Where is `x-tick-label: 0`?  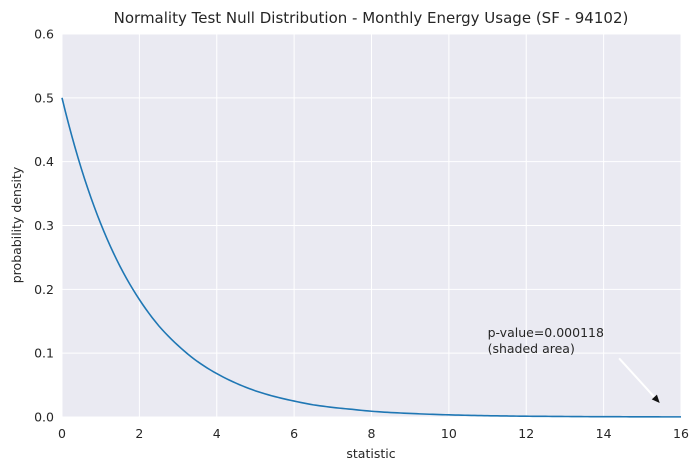
x-tick-label: 0 is located at coordinates (62, 433).